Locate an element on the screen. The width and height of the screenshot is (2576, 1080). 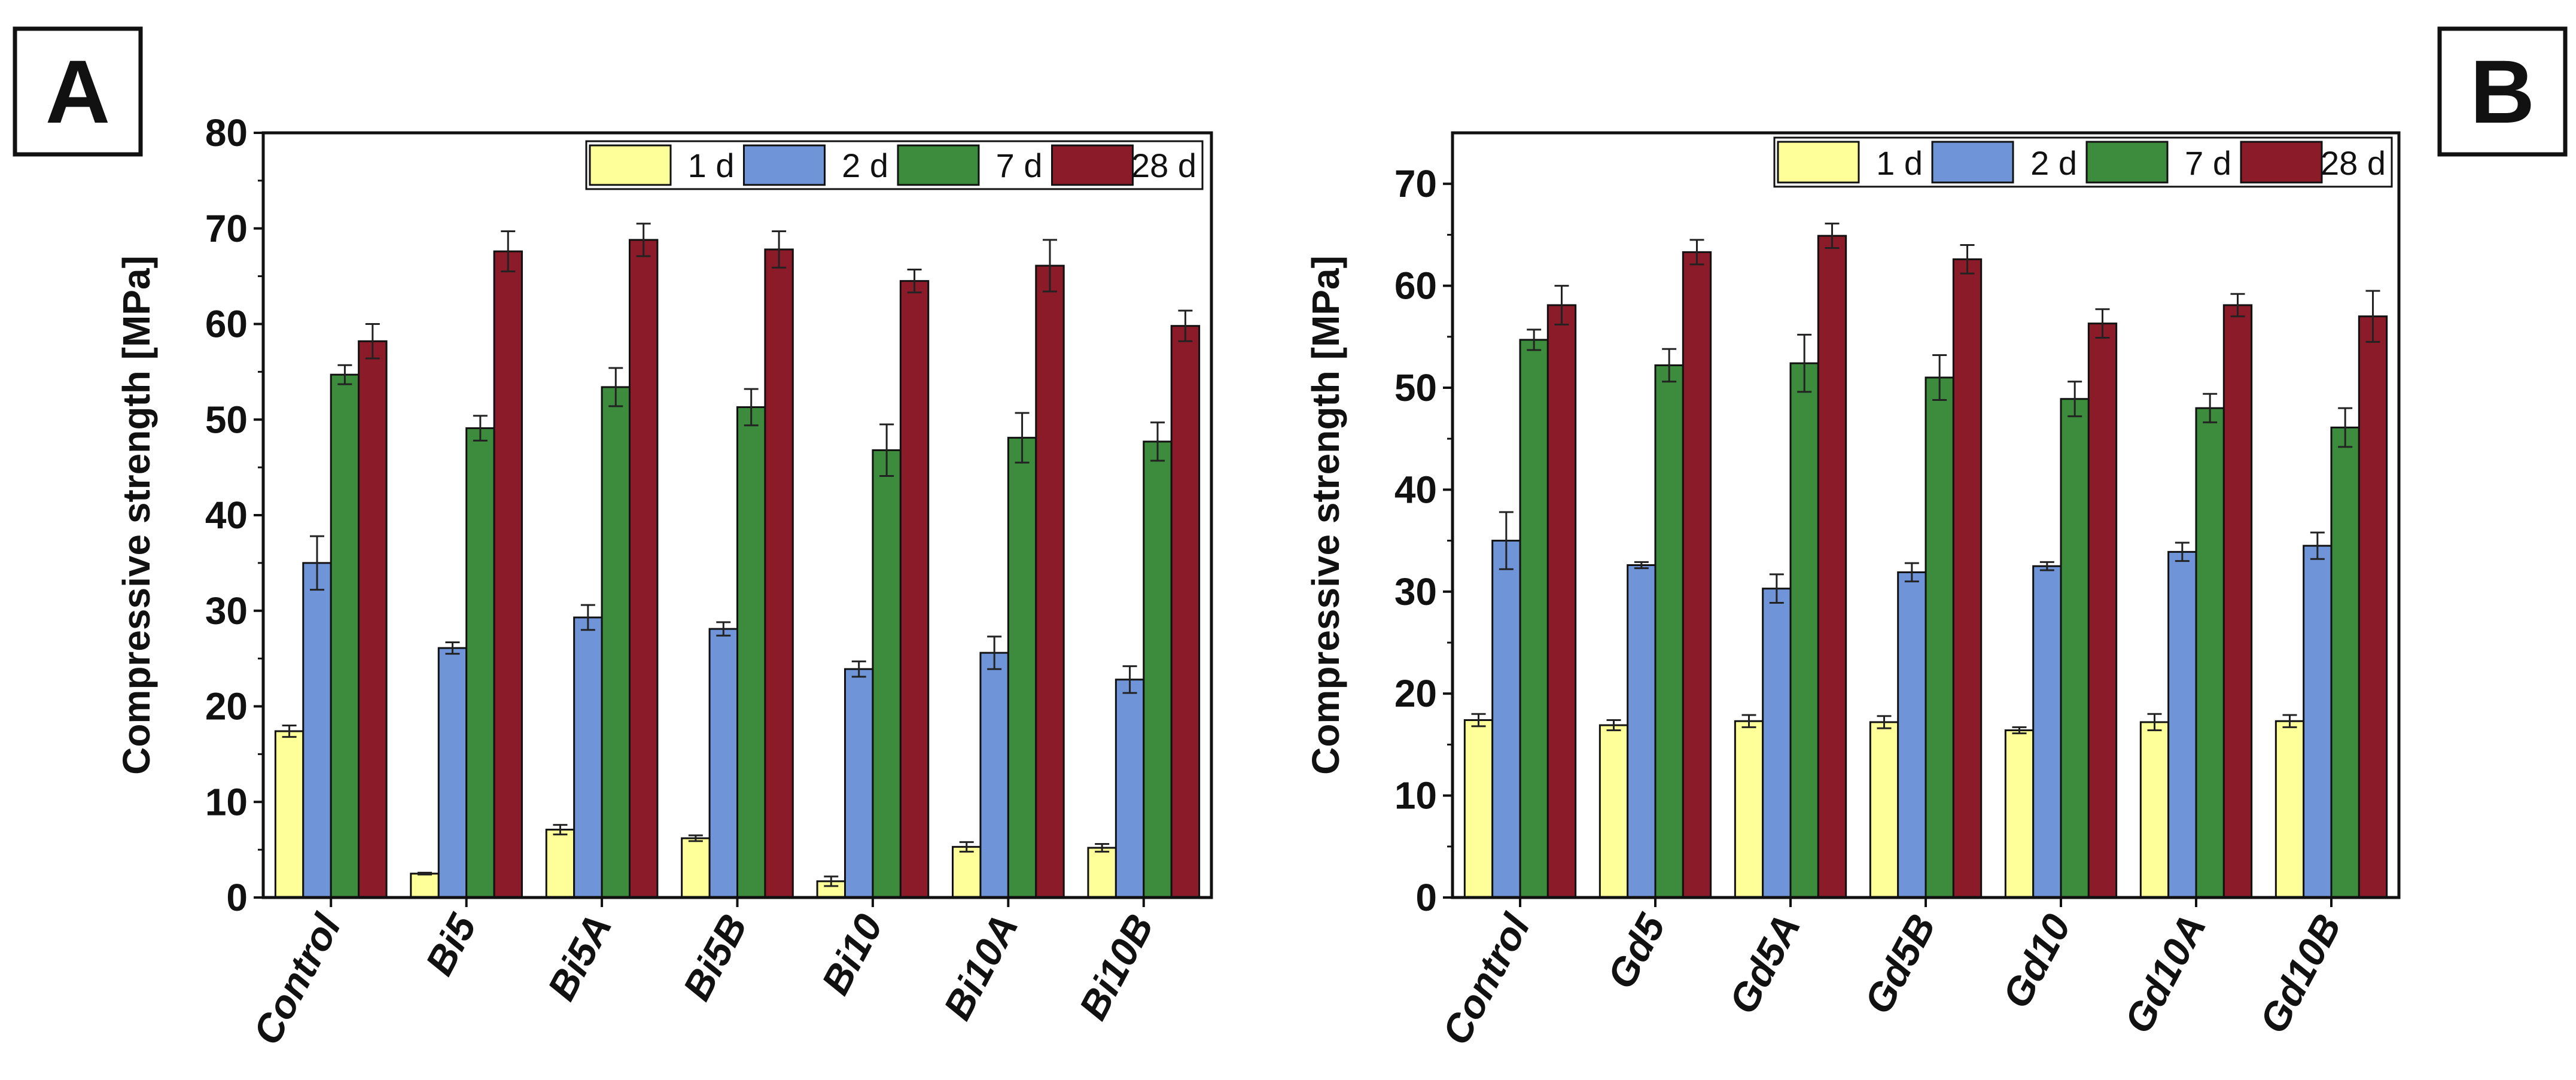
bar-gd5a-7d is located at coordinates (1804, 630).